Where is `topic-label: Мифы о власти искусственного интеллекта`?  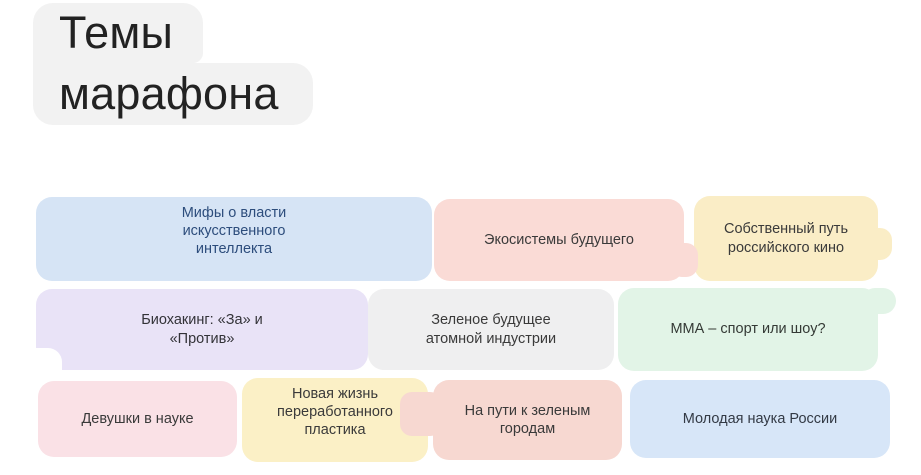 topic-label: Мифы о власти искусственного интеллекта is located at coordinates (234, 231).